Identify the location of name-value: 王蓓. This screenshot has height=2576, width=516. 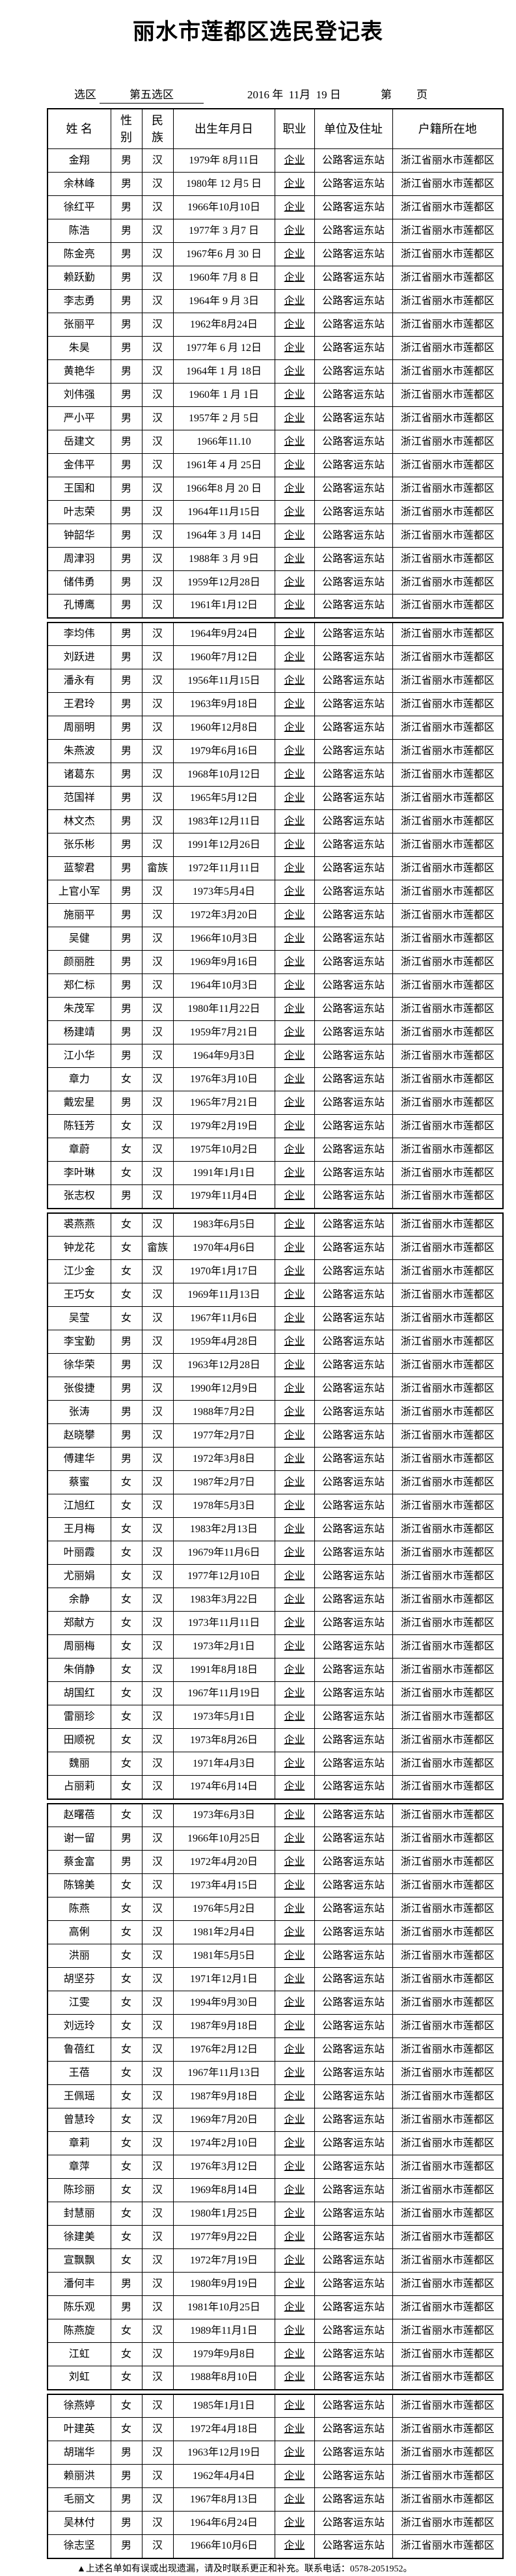
(79, 2073).